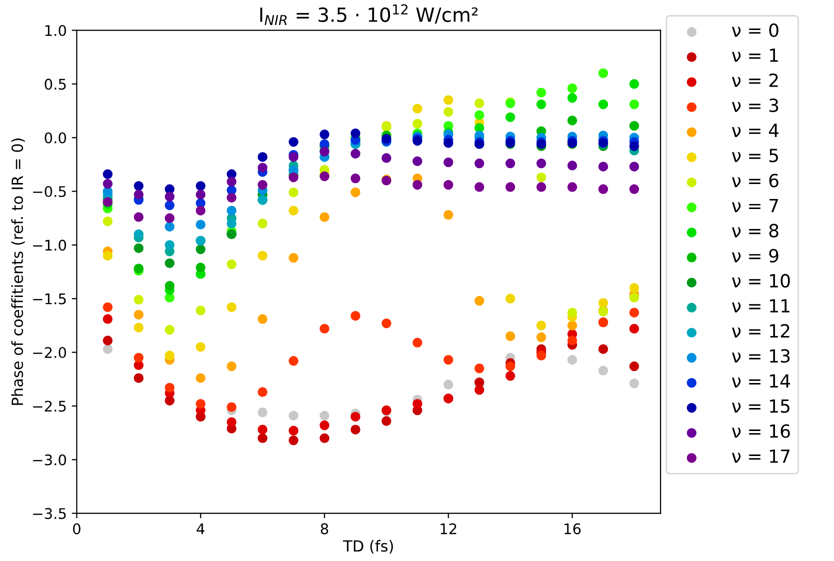 Image resolution: width=834 pixels, height=561 pixels. What do you see at coordinates (367, 547) in the screenshot?
I see `x-axis-title: TD (fs)` at bounding box center [367, 547].